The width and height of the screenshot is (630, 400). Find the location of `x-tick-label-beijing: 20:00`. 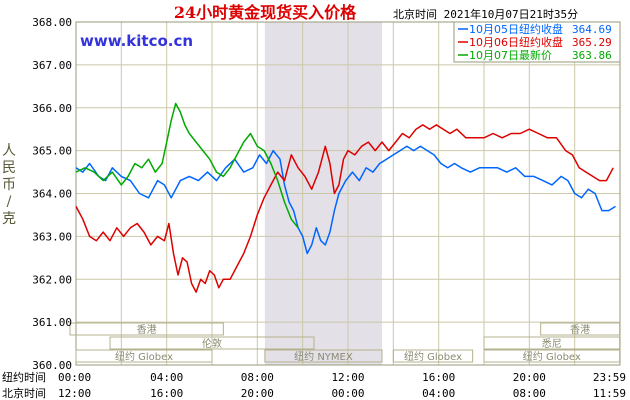

x-tick-label-beijing: 20:00 is located at coordinates (257, 393).